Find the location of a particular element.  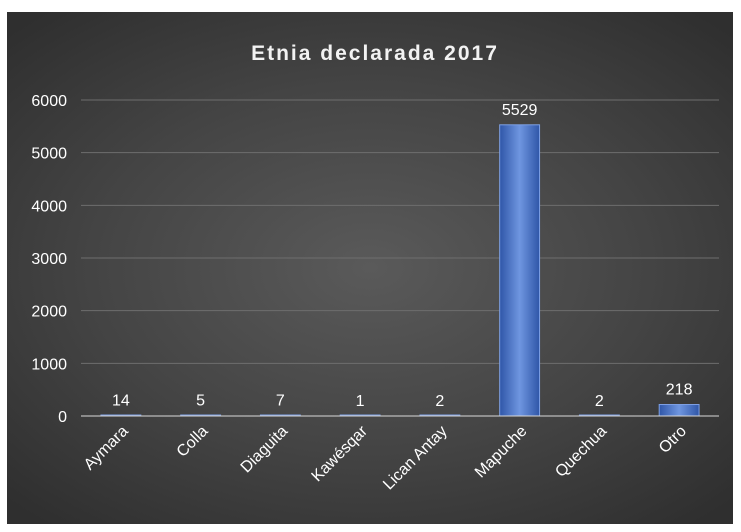

bar-mapuche is located at coordinates (520, 270).